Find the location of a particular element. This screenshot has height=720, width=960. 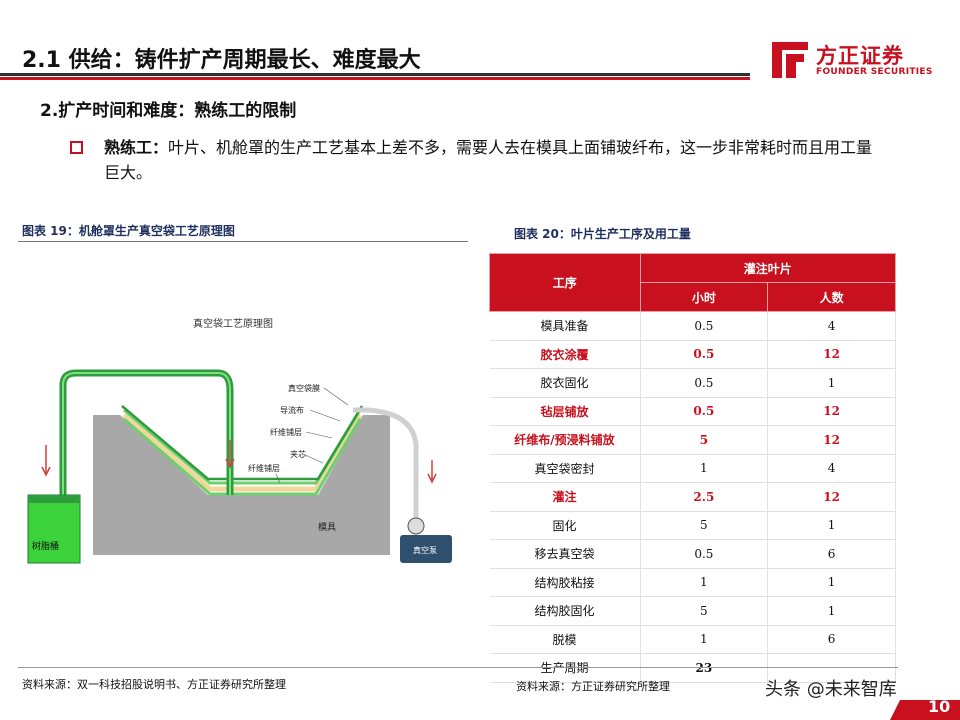

cell-process: 移去真空袋 is located at coordinates (565, 554).